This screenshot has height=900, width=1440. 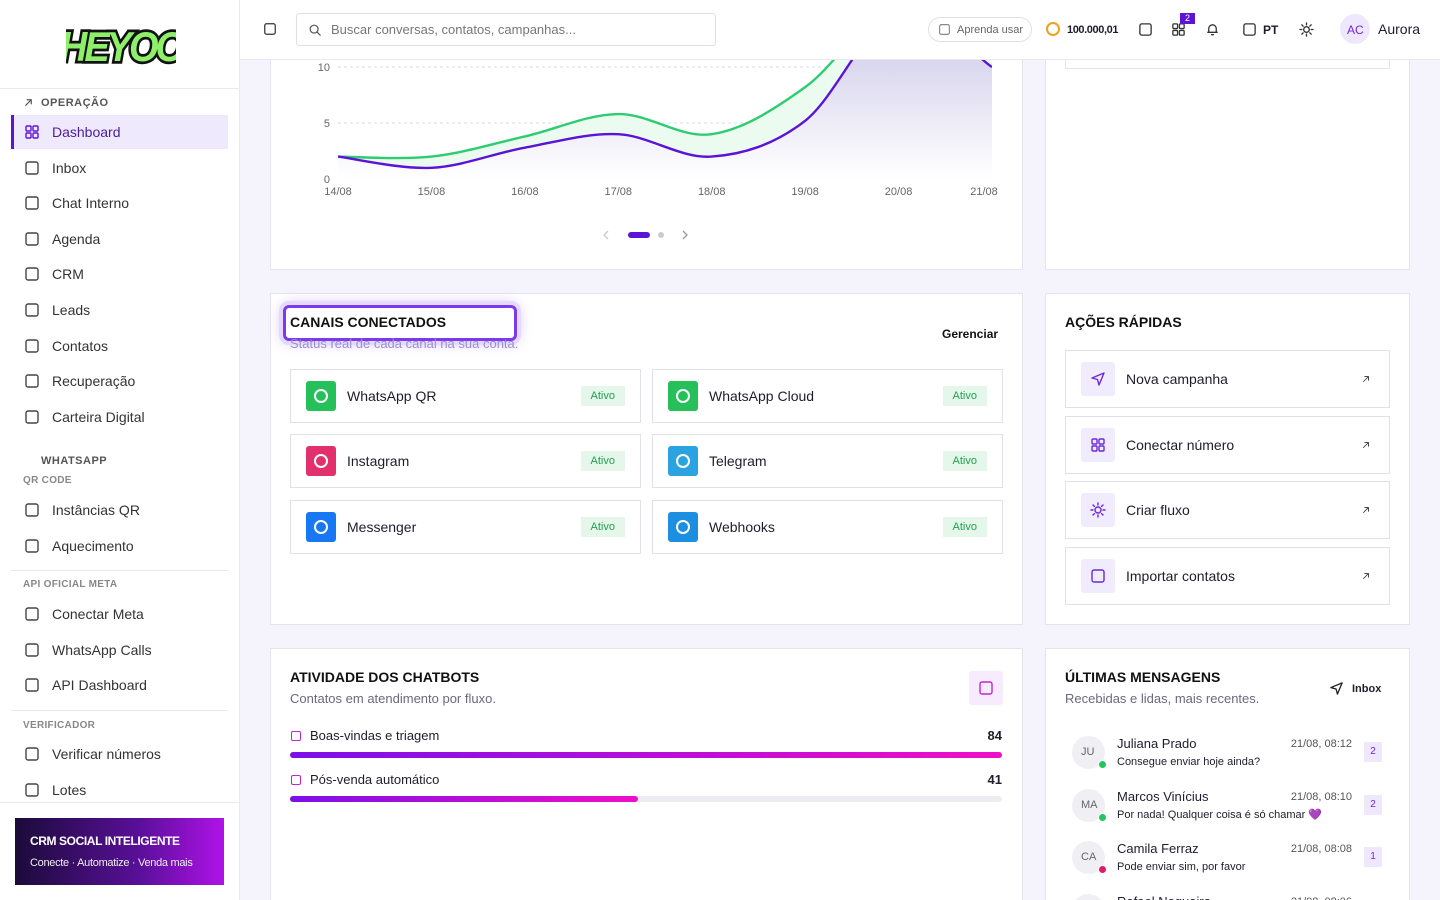 I want to click on search-box, so click(x=506, y=29).